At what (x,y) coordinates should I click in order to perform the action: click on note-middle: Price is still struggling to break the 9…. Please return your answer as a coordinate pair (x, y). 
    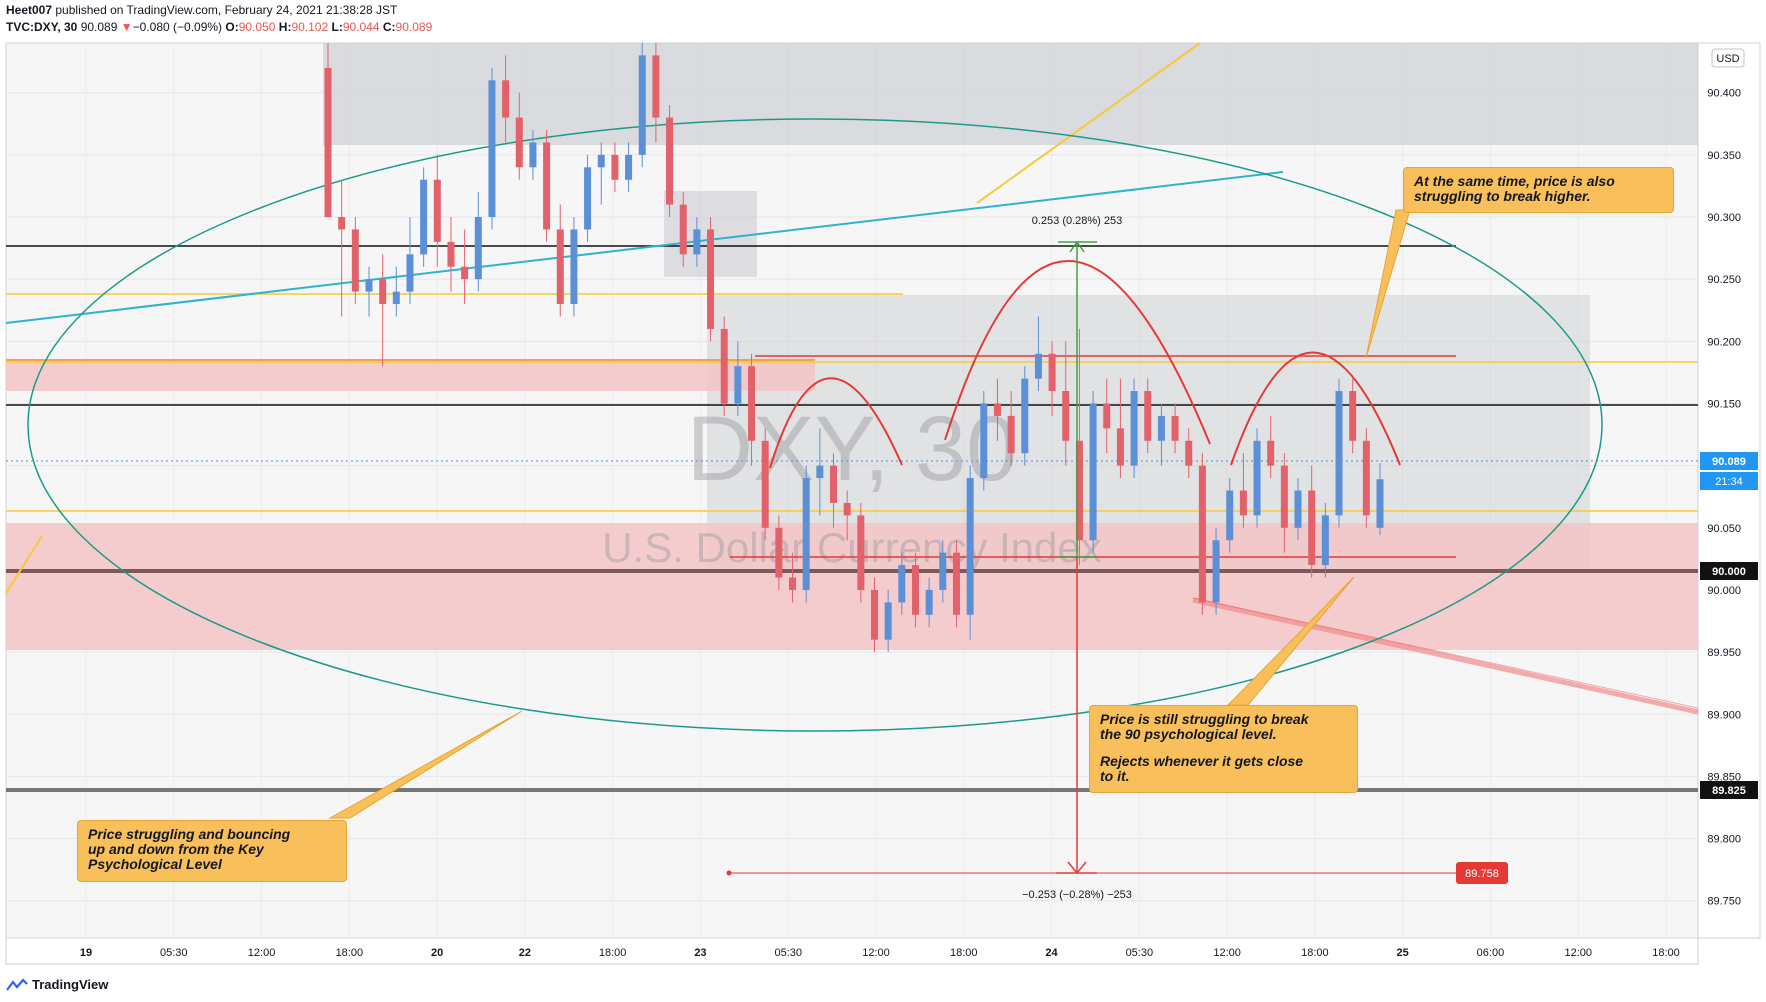
    Looking at the image, I should click on (1223, 749).